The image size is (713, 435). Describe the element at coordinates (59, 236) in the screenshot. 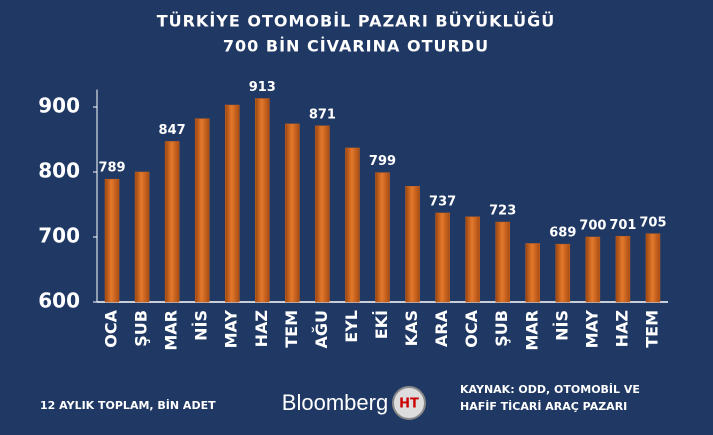

I see `y-tick-label: 700` at that location.